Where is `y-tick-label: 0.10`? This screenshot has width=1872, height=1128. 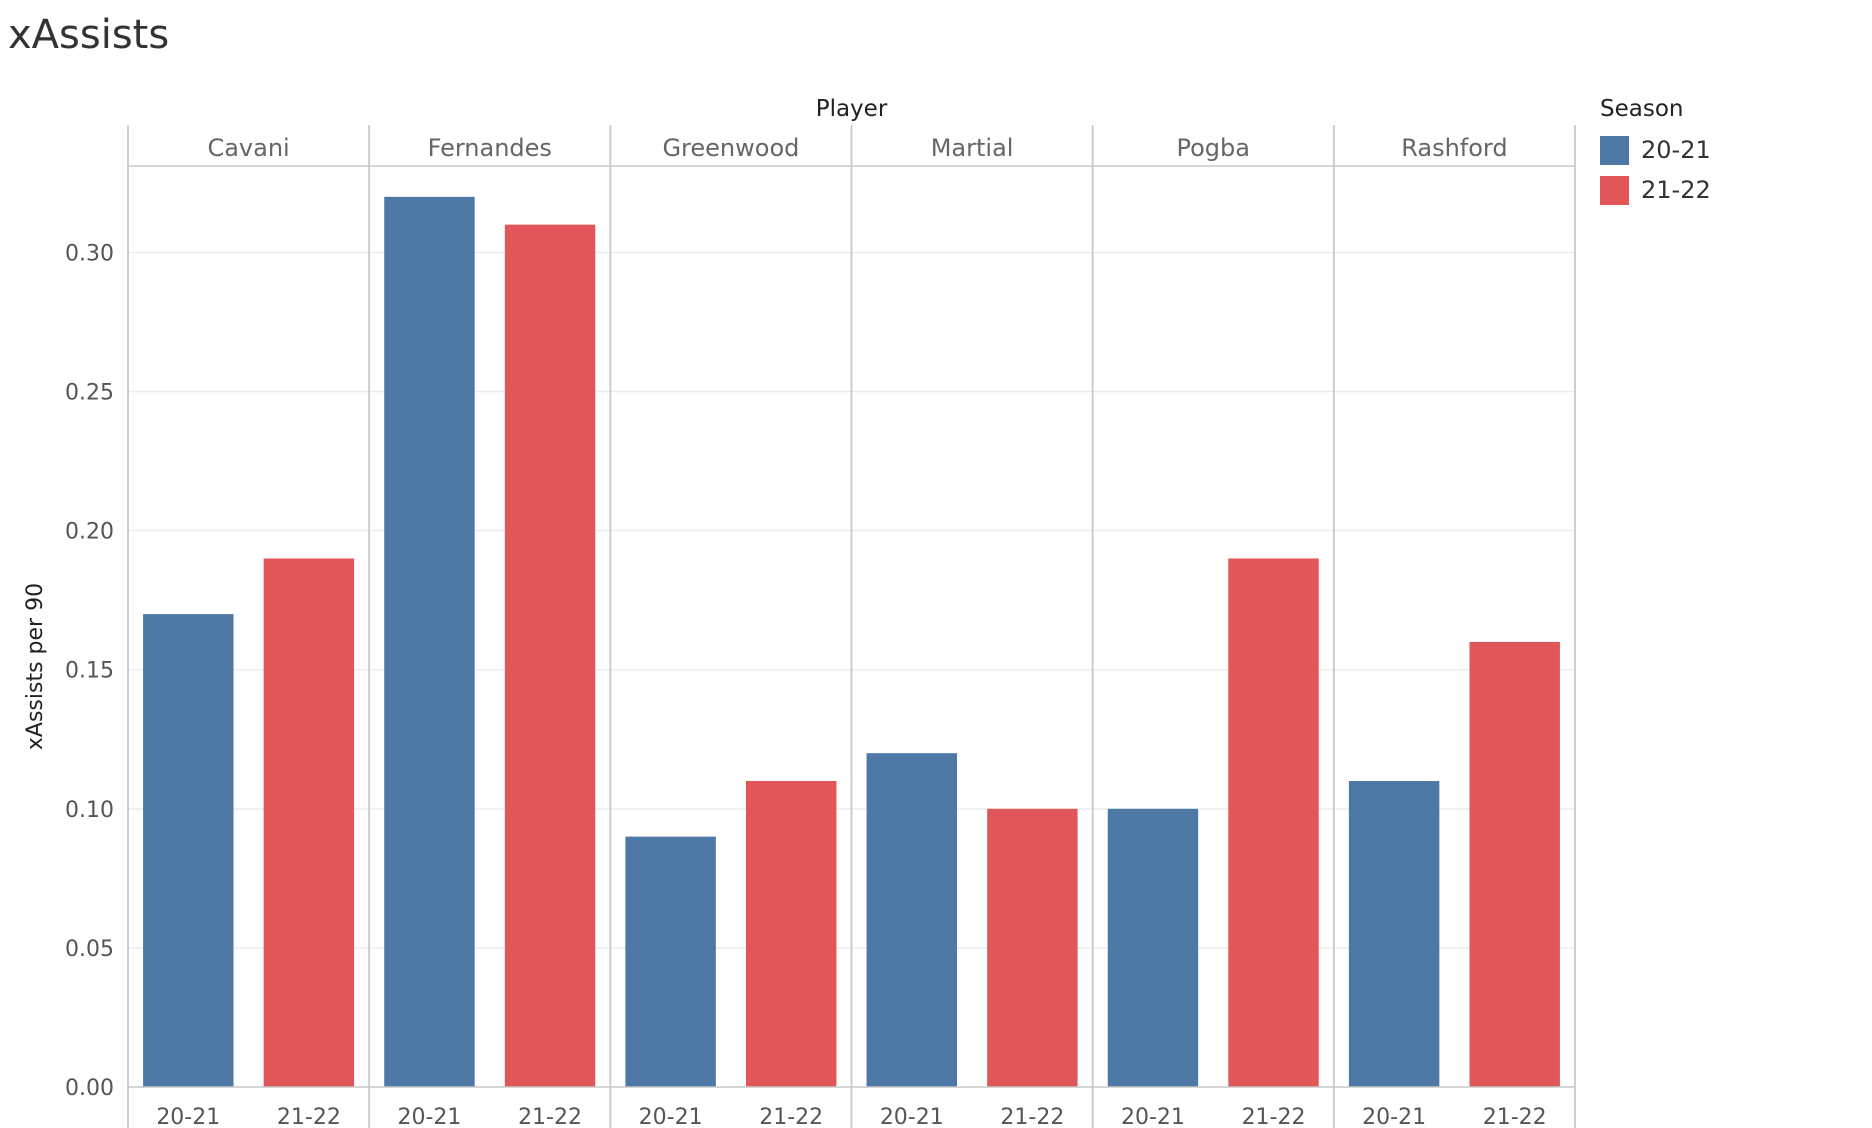 y-tick-label: 0.10 is located at coordinates (89, 810).